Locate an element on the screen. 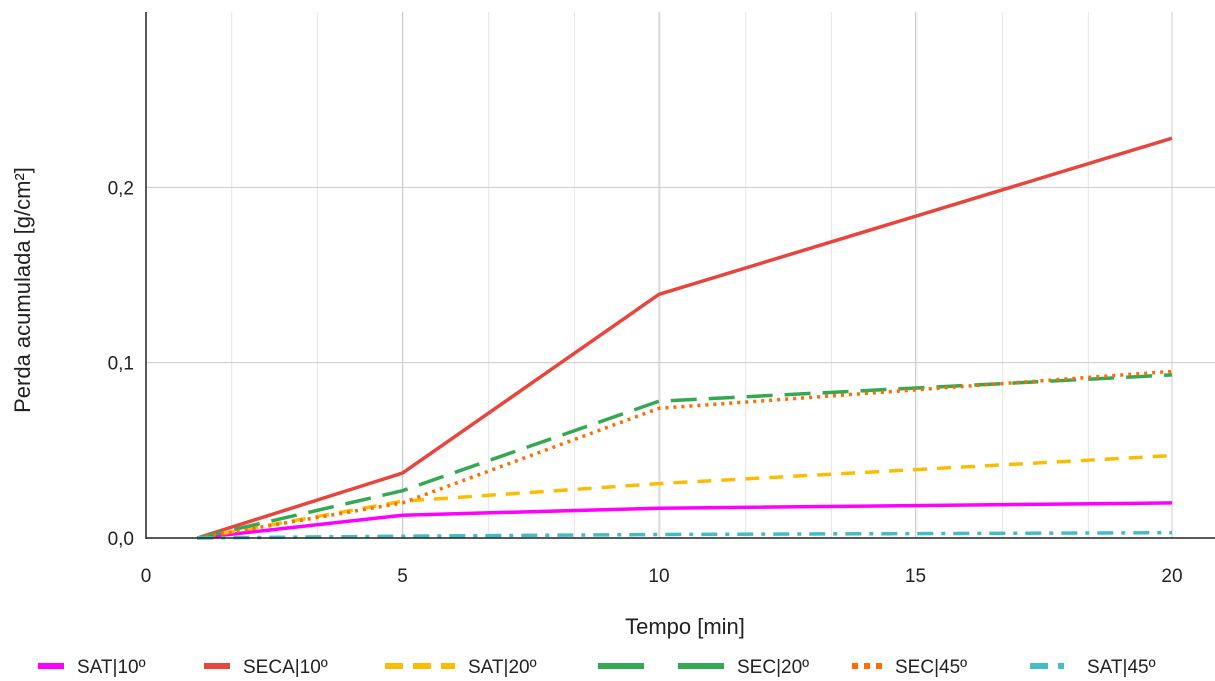 This screenshot has height=681, width=1215. legend-label-0: SAT|10º is located at coordinates (111, 667).